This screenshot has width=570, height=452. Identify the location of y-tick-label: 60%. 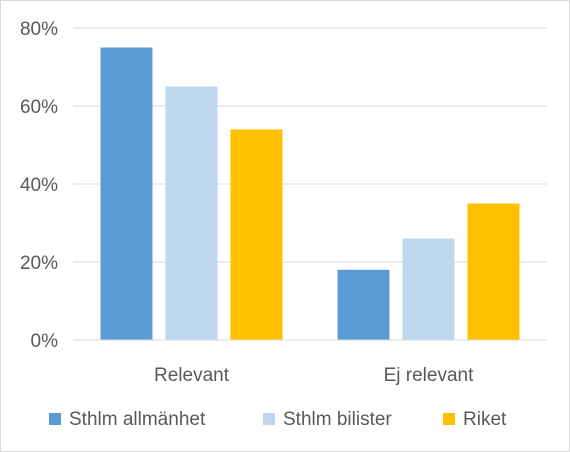
(39, 107).